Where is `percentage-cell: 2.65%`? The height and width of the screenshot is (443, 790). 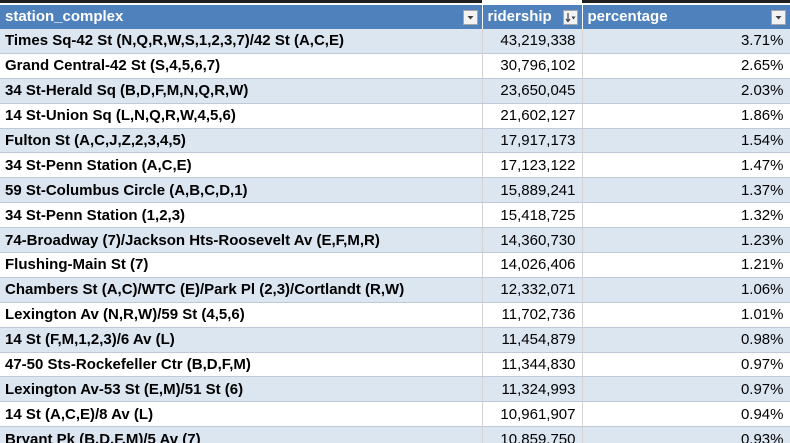
percentage-cell: 2.65% is located at coordinates (686, 66).